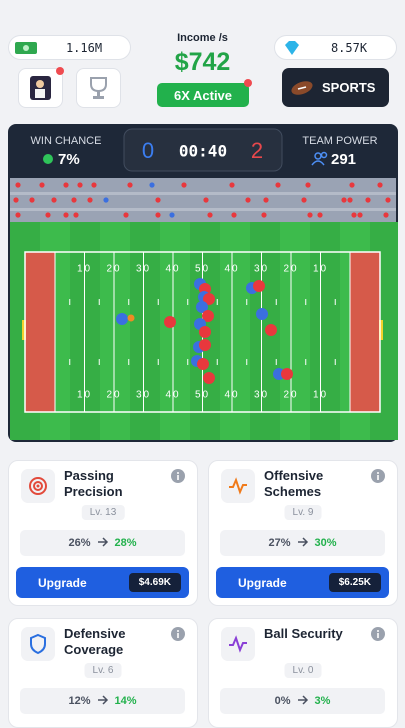  I want to click on cash-amount: 1.16M, so click(84, 47).